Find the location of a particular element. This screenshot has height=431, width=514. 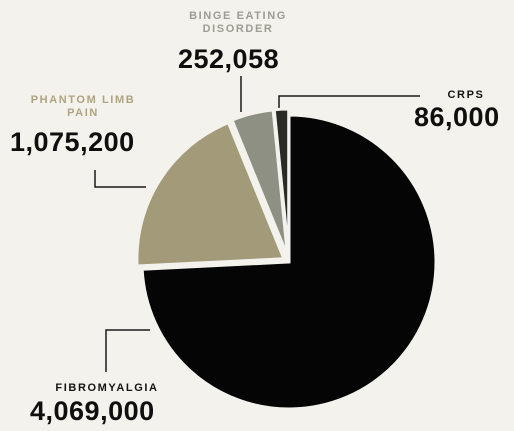

label-phantom-limb-pain: PHANTOM LIMB PAIN is located at coordinates (83, 106).